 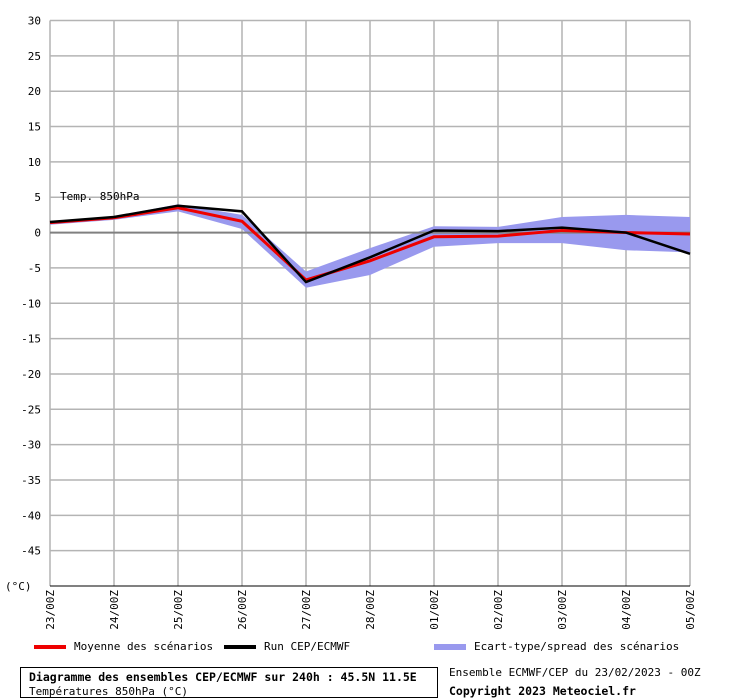 What do you see at coordinates (178, 610) in the screenshot?
I see `x-tick-label: 25/00Z` at bounding box center [178, 610].